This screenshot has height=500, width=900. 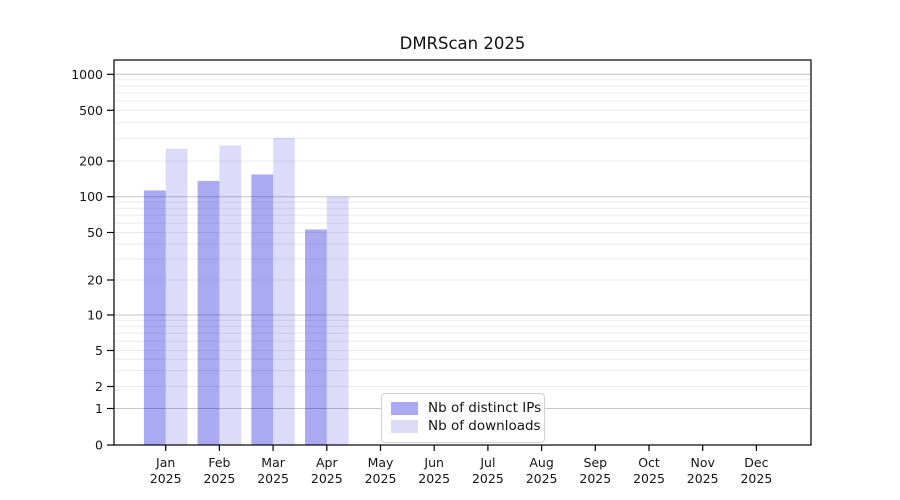 What do you see at coordinates (95, 315) in the screenshot?
I see `y-tick-label: 10` at bounding box center [95, 315].